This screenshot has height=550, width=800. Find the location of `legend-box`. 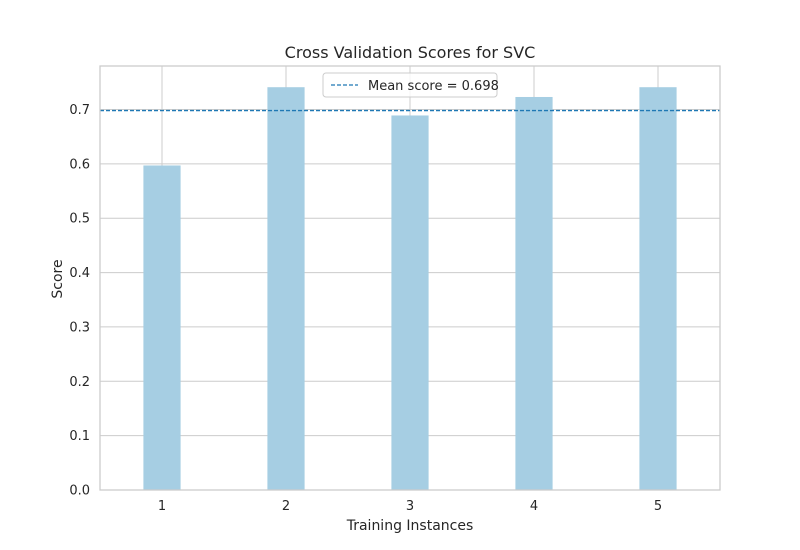

legend-box is located at coordinates (410, 85).